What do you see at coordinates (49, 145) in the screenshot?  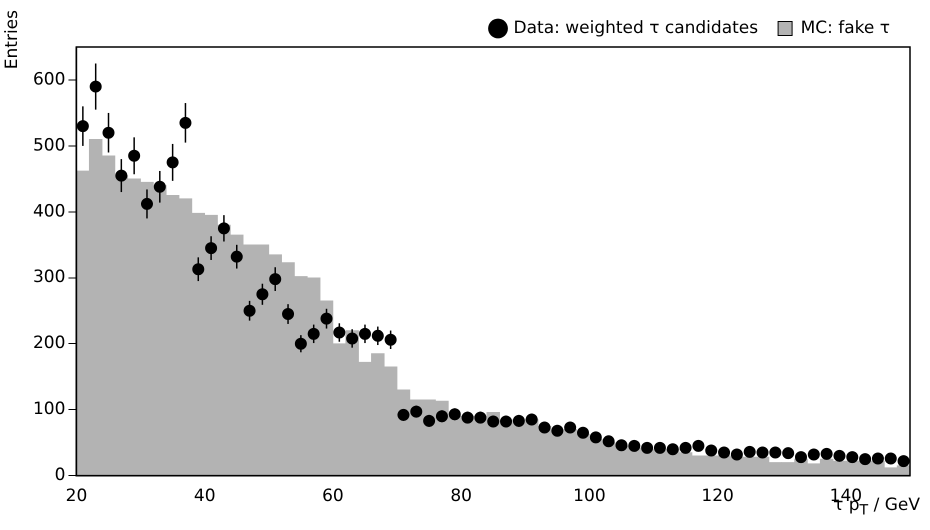 I see `y-tick-label: 500` at bounding box center [49, 145].